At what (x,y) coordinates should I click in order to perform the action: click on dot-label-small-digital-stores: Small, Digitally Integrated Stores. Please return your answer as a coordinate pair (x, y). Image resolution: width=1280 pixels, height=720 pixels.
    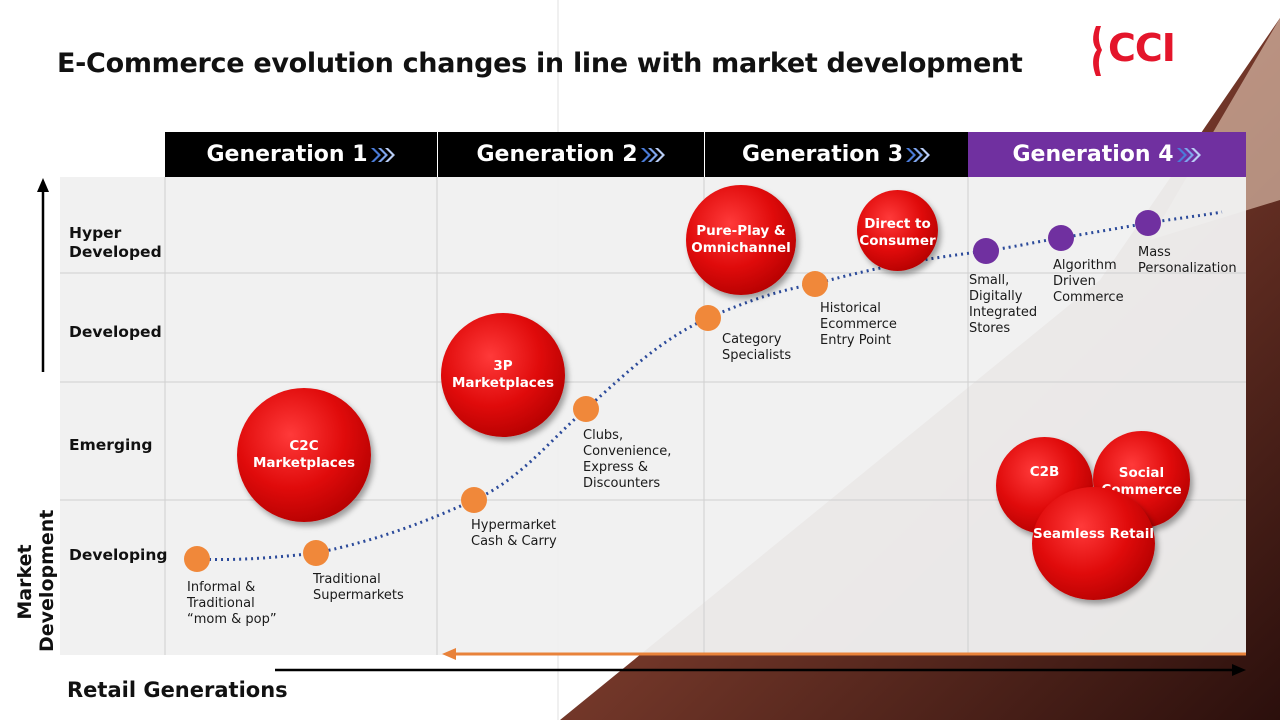
    Looking at the image, I should click on (1003, 304).